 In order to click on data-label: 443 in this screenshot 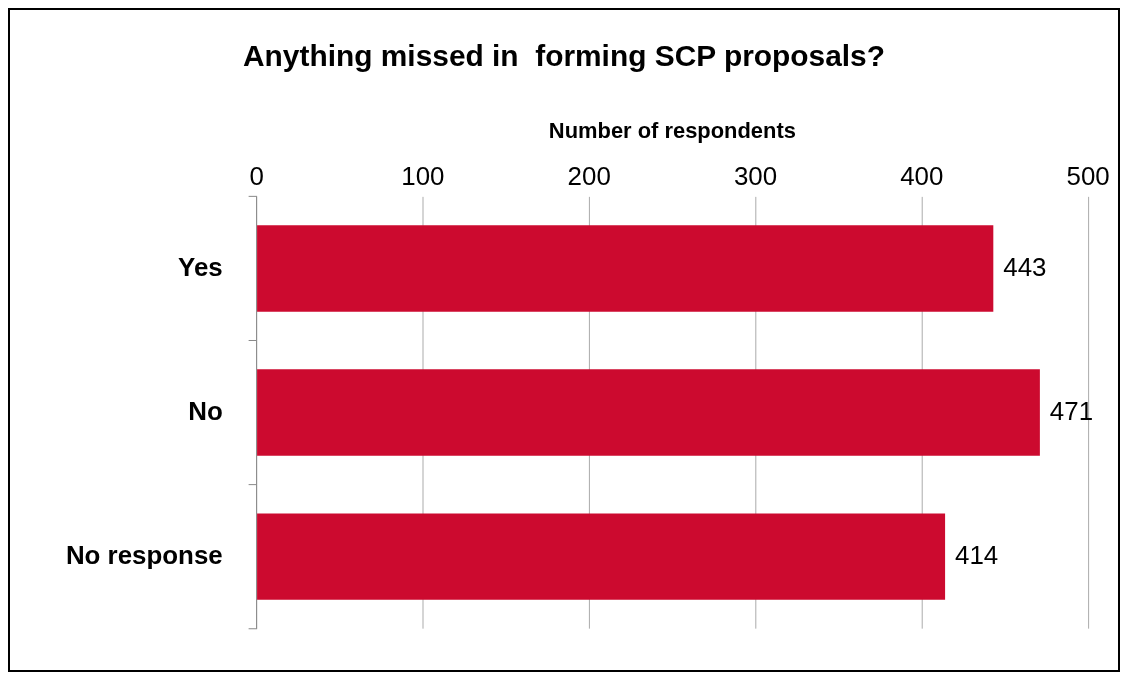, I will do `click(1025, 266)`.